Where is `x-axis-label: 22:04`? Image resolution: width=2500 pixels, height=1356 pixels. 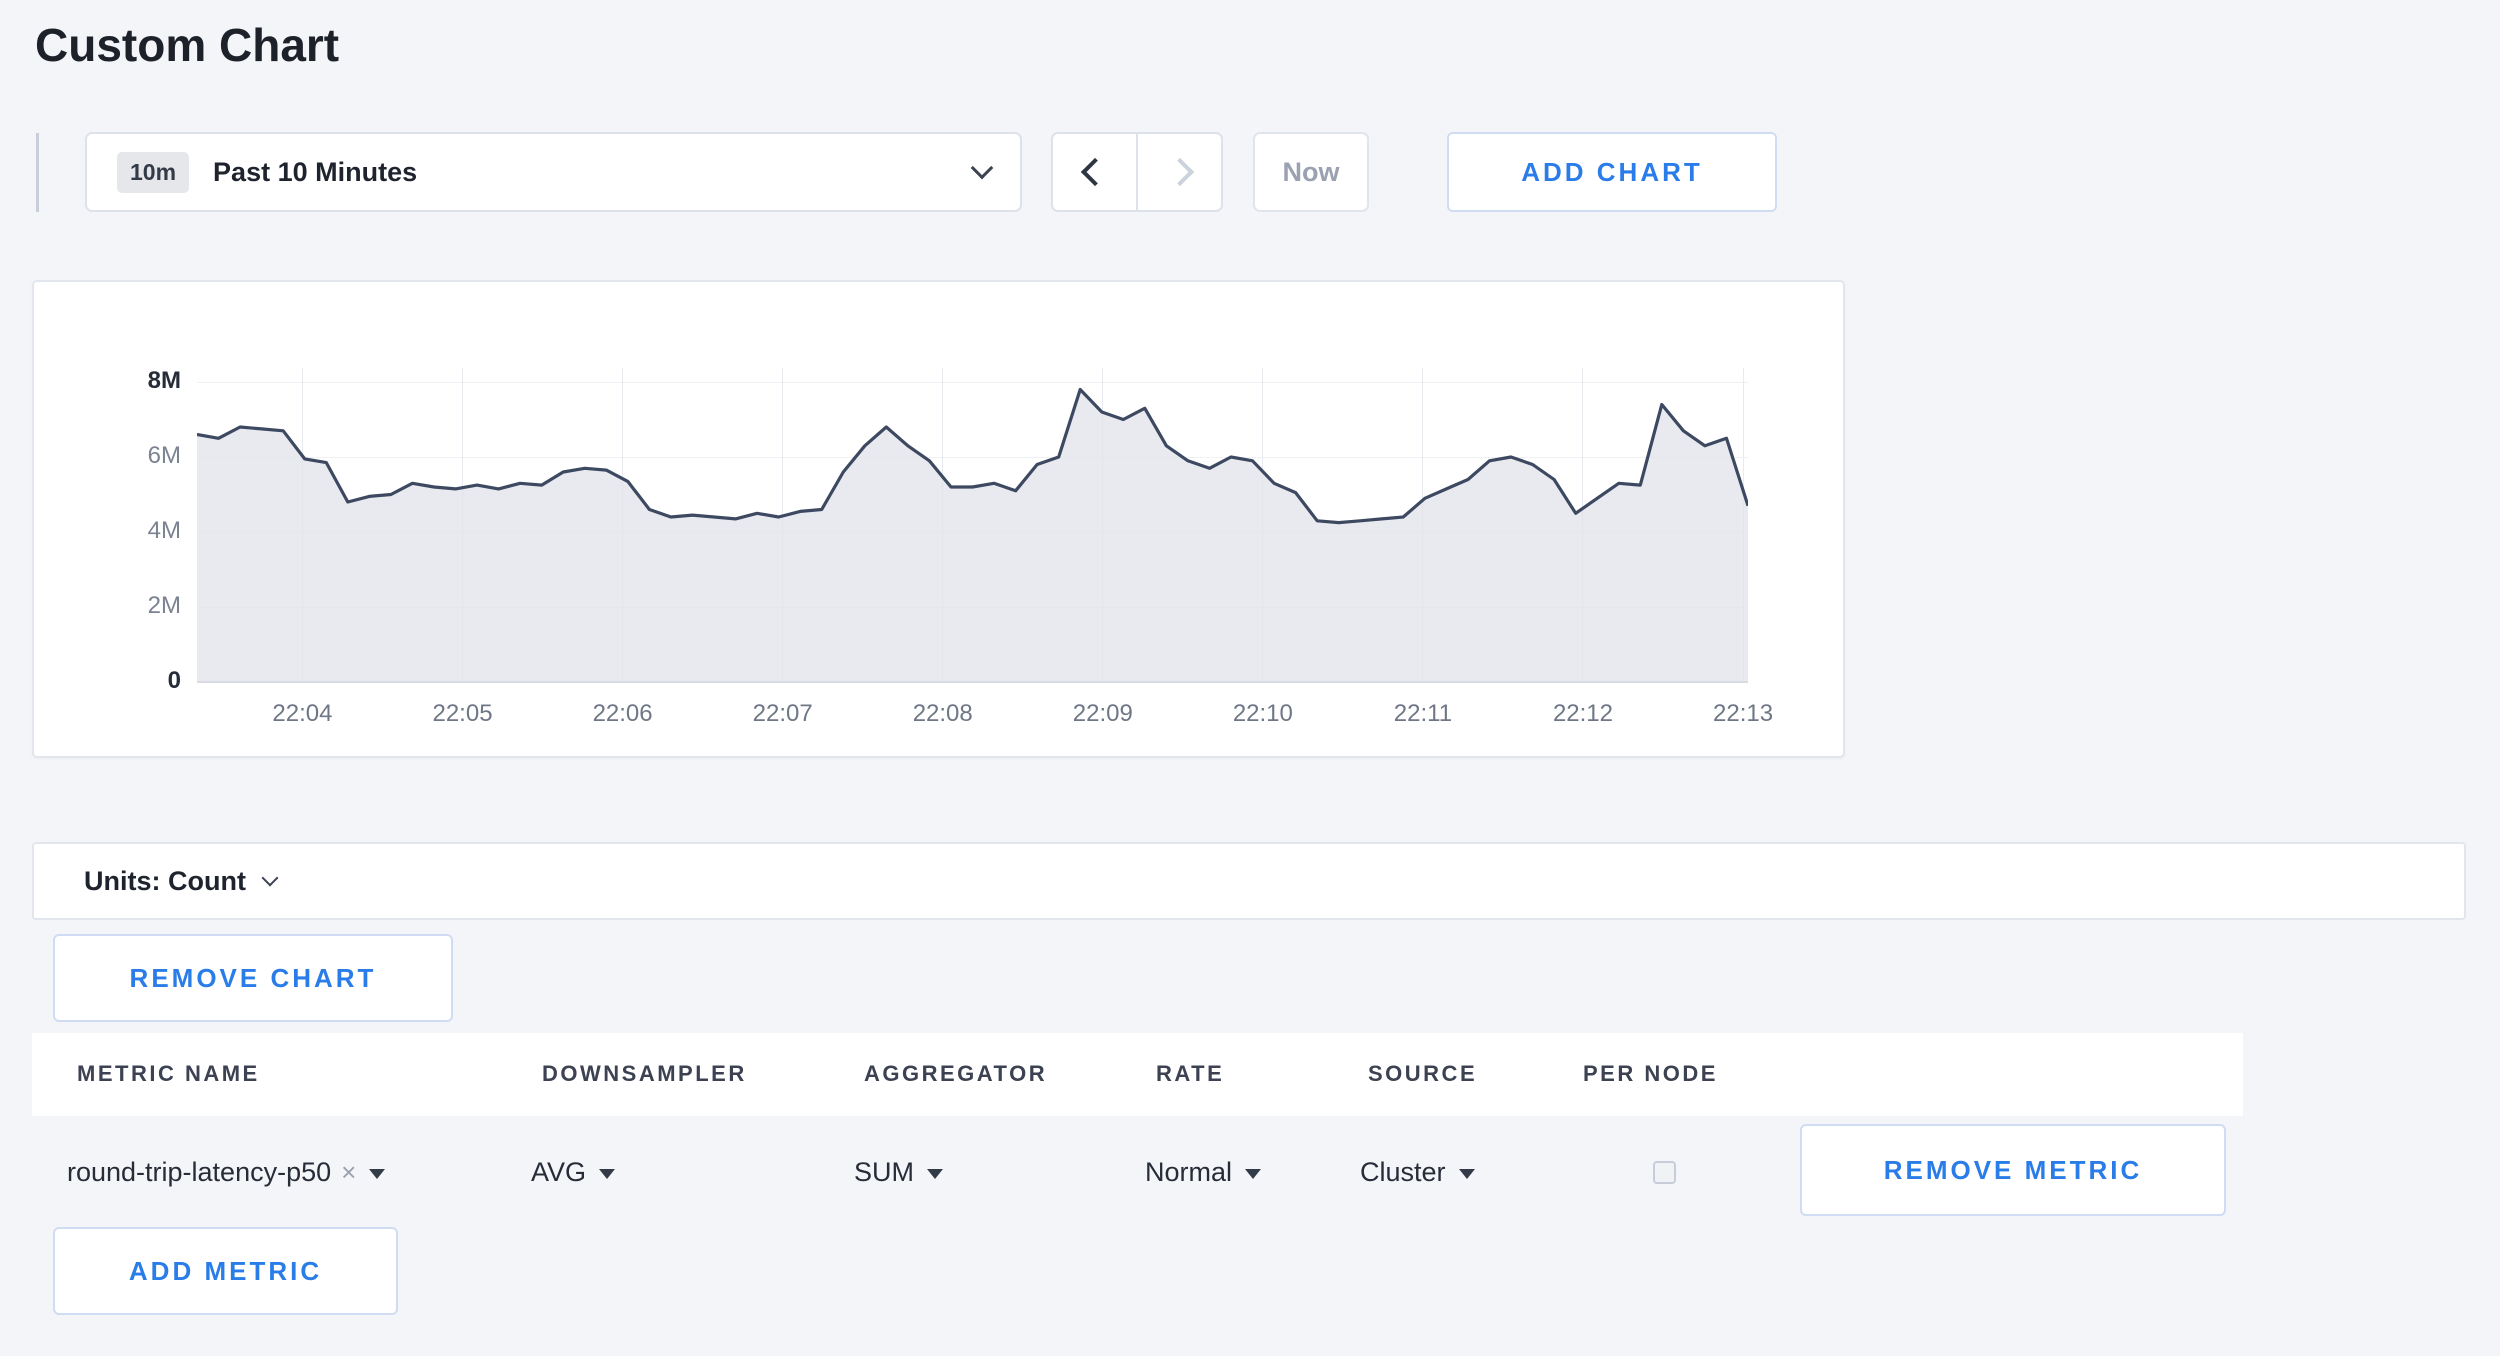
x-axis-label: 22:04 is located at coordinates (302, 713).